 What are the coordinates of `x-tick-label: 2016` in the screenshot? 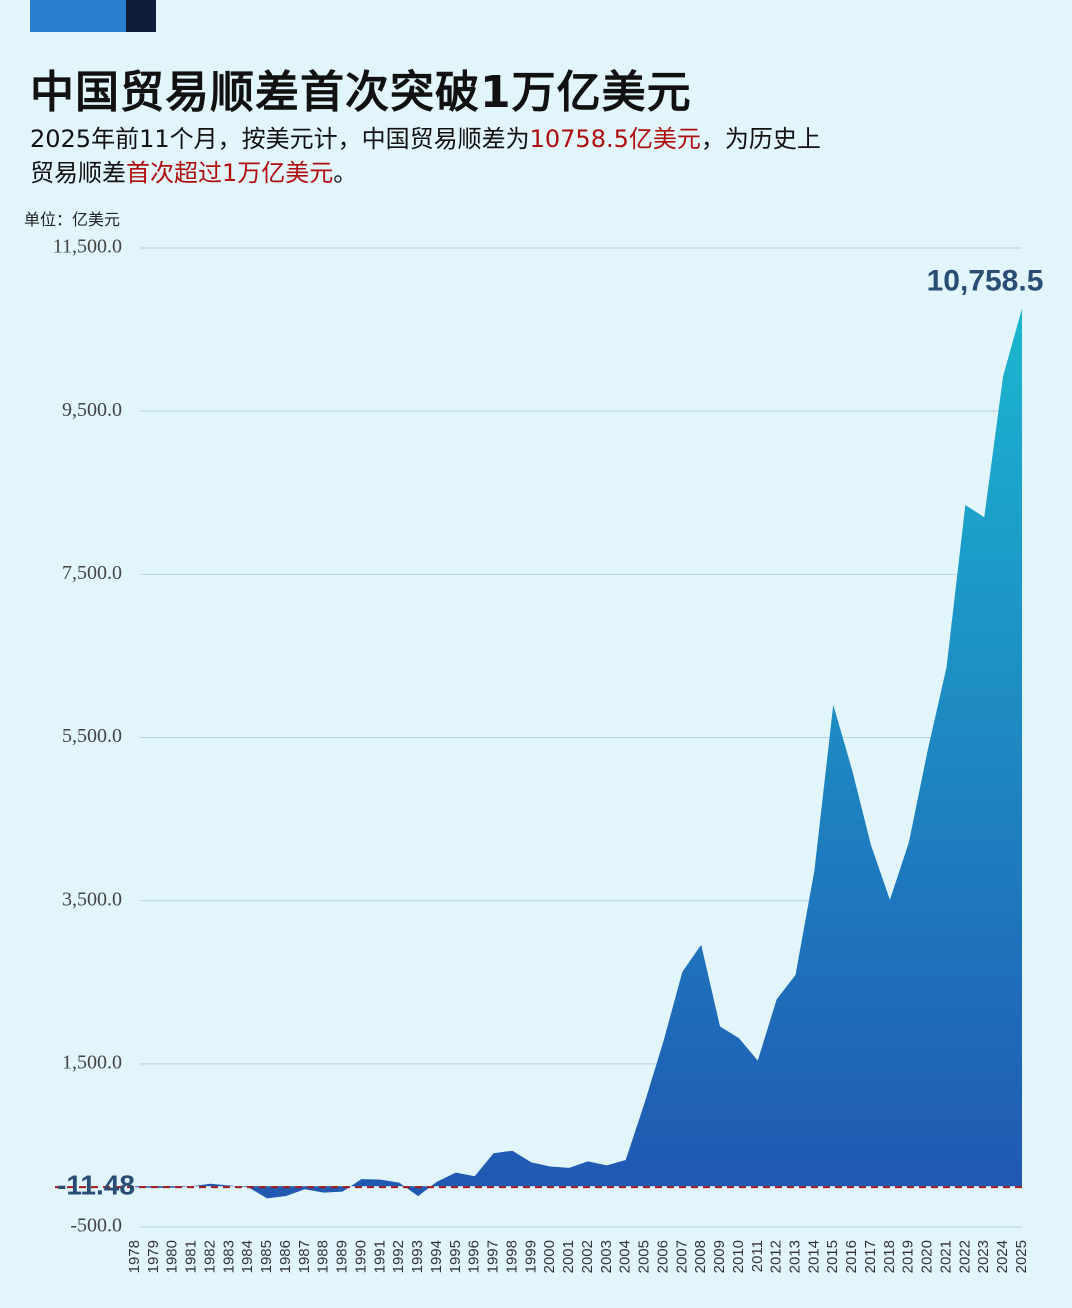 It's located at (851, 1256).